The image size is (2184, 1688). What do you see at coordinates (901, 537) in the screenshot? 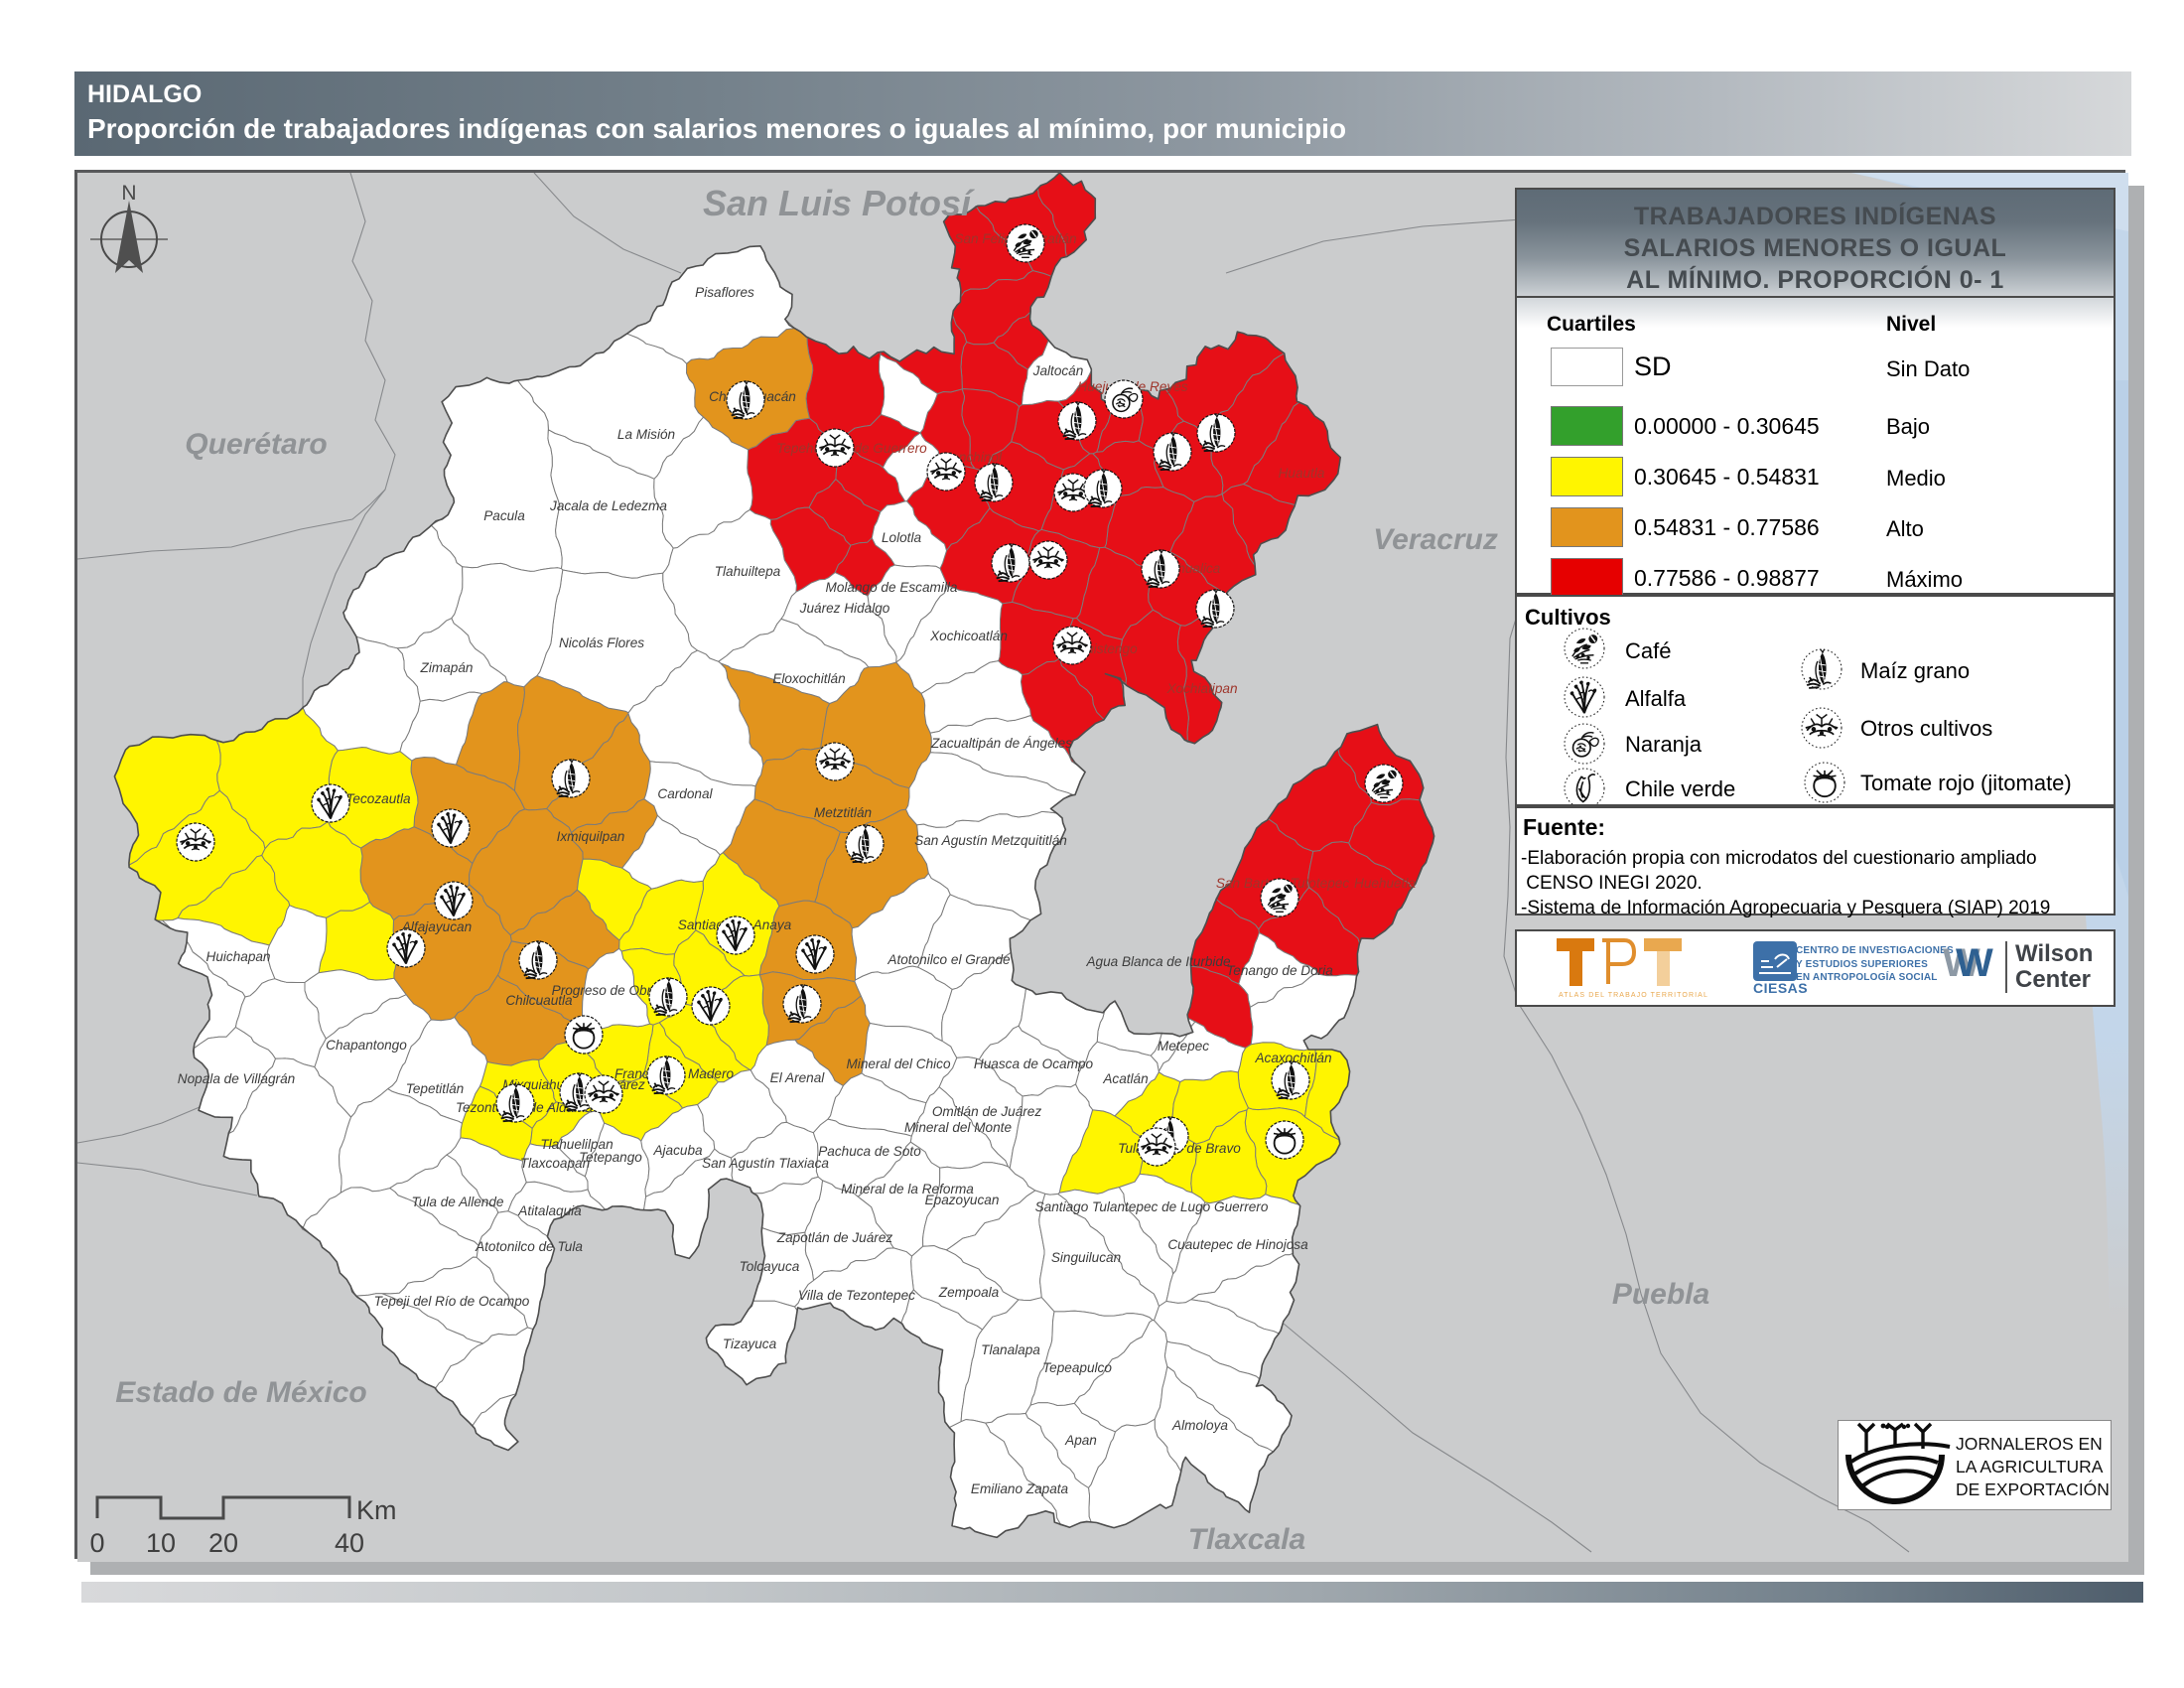
I see `svg-text: Lolotla` at bounding box center [901, 537].